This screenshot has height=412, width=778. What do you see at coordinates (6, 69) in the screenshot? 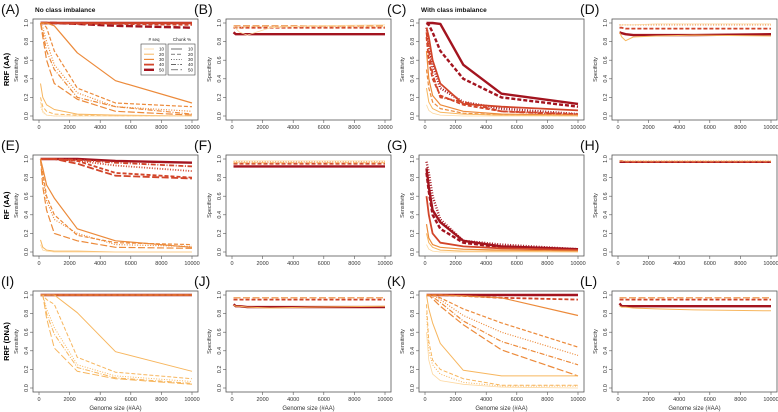
I see `row-label: RRF (AA)` at bounding box center [6, 69].